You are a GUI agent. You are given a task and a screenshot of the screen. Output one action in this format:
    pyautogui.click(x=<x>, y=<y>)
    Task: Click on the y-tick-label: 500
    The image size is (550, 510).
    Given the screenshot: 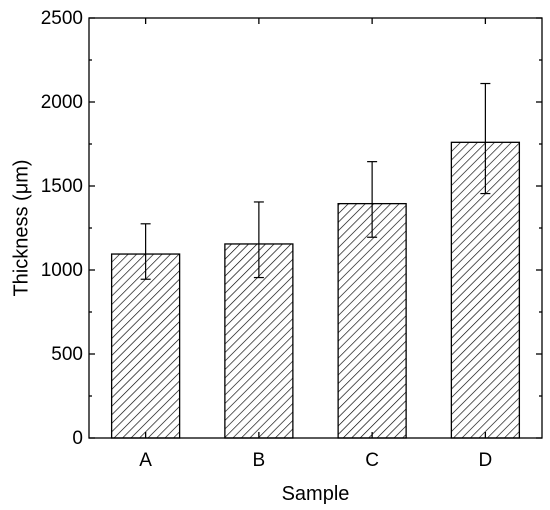 What is the action you would take?
    pyautogui.click(x=67, y=354)
    